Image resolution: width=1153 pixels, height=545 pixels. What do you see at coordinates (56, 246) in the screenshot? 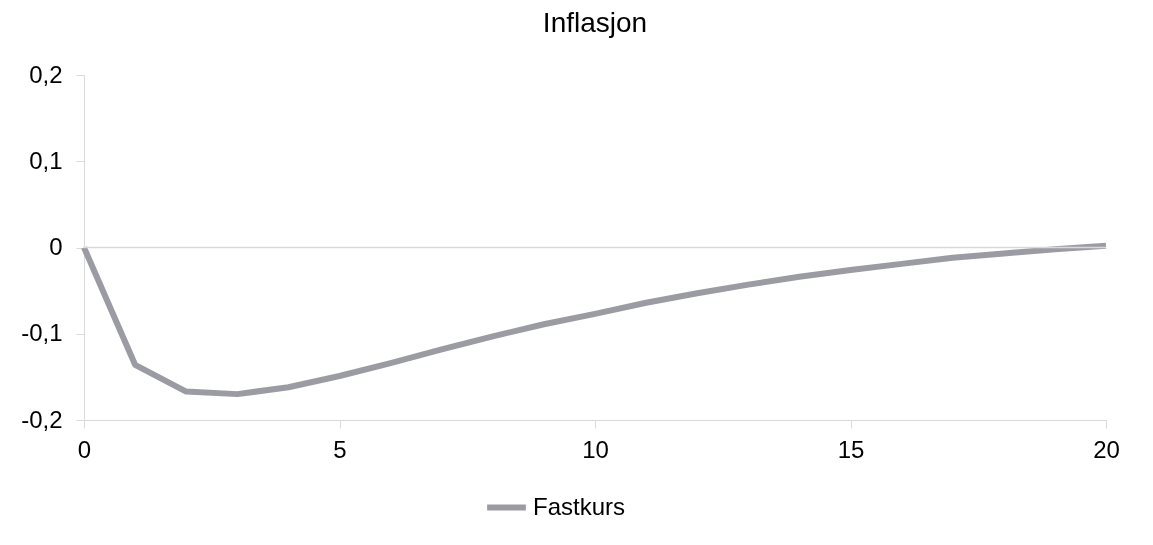
I see `y-tick-label: 0` at bounding box center [56, 246].